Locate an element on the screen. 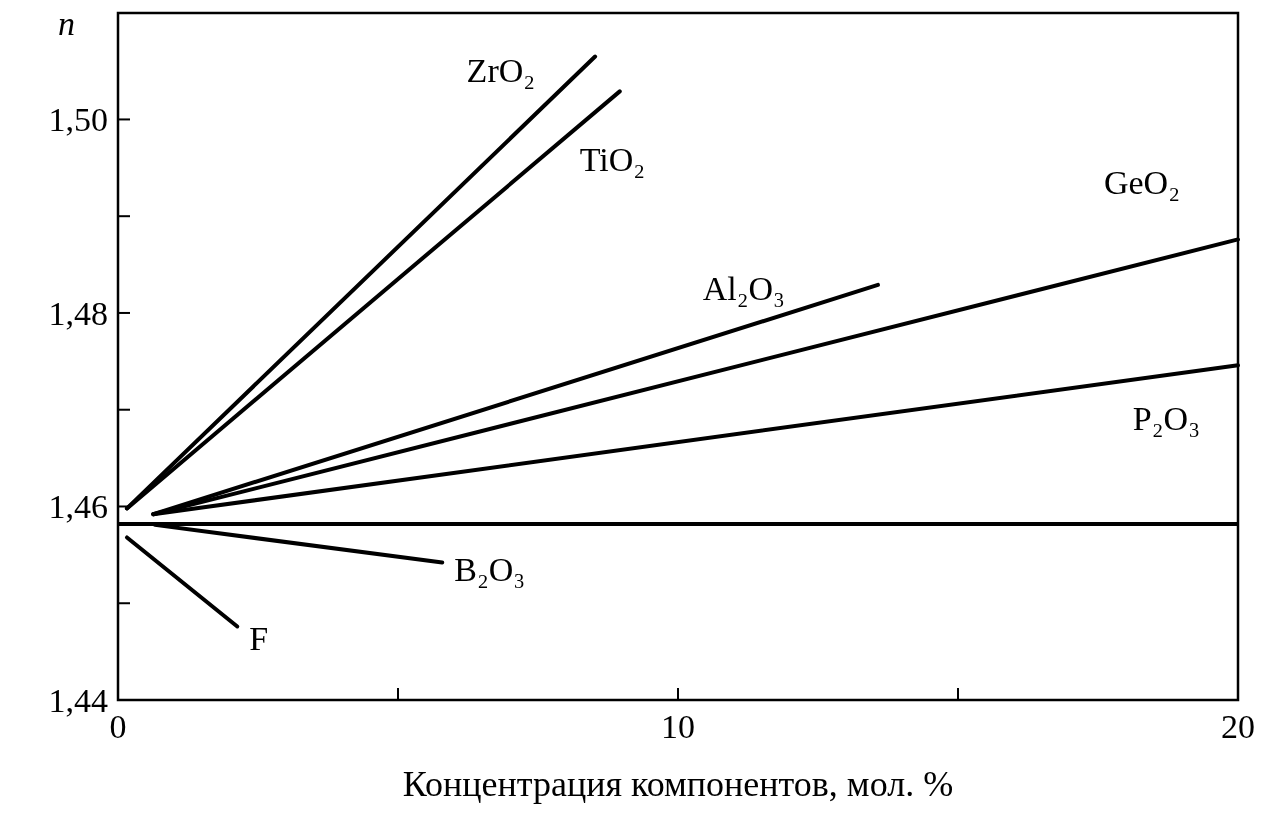 The image size is (1263, 816). series-label: GeO₂ is located at coordinates (1141, 183).